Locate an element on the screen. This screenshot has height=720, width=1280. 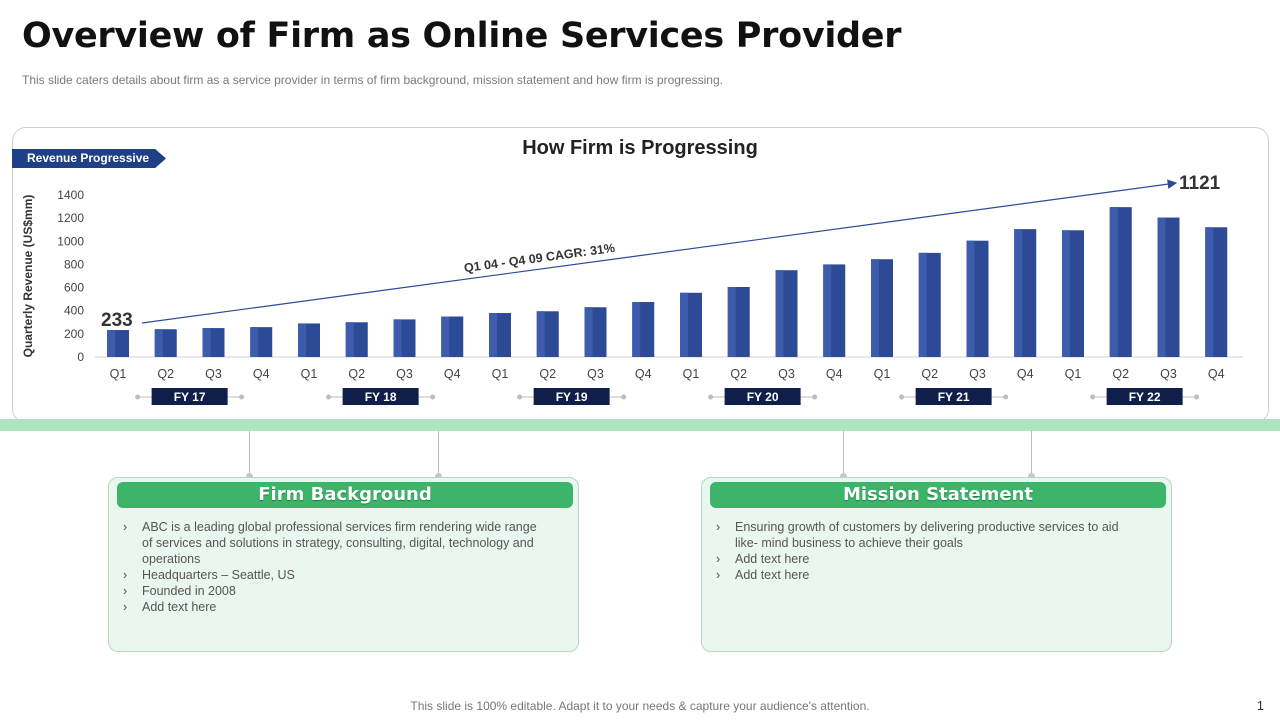
fy-badge-label: FY 19 is located at coordinates (572, 397).